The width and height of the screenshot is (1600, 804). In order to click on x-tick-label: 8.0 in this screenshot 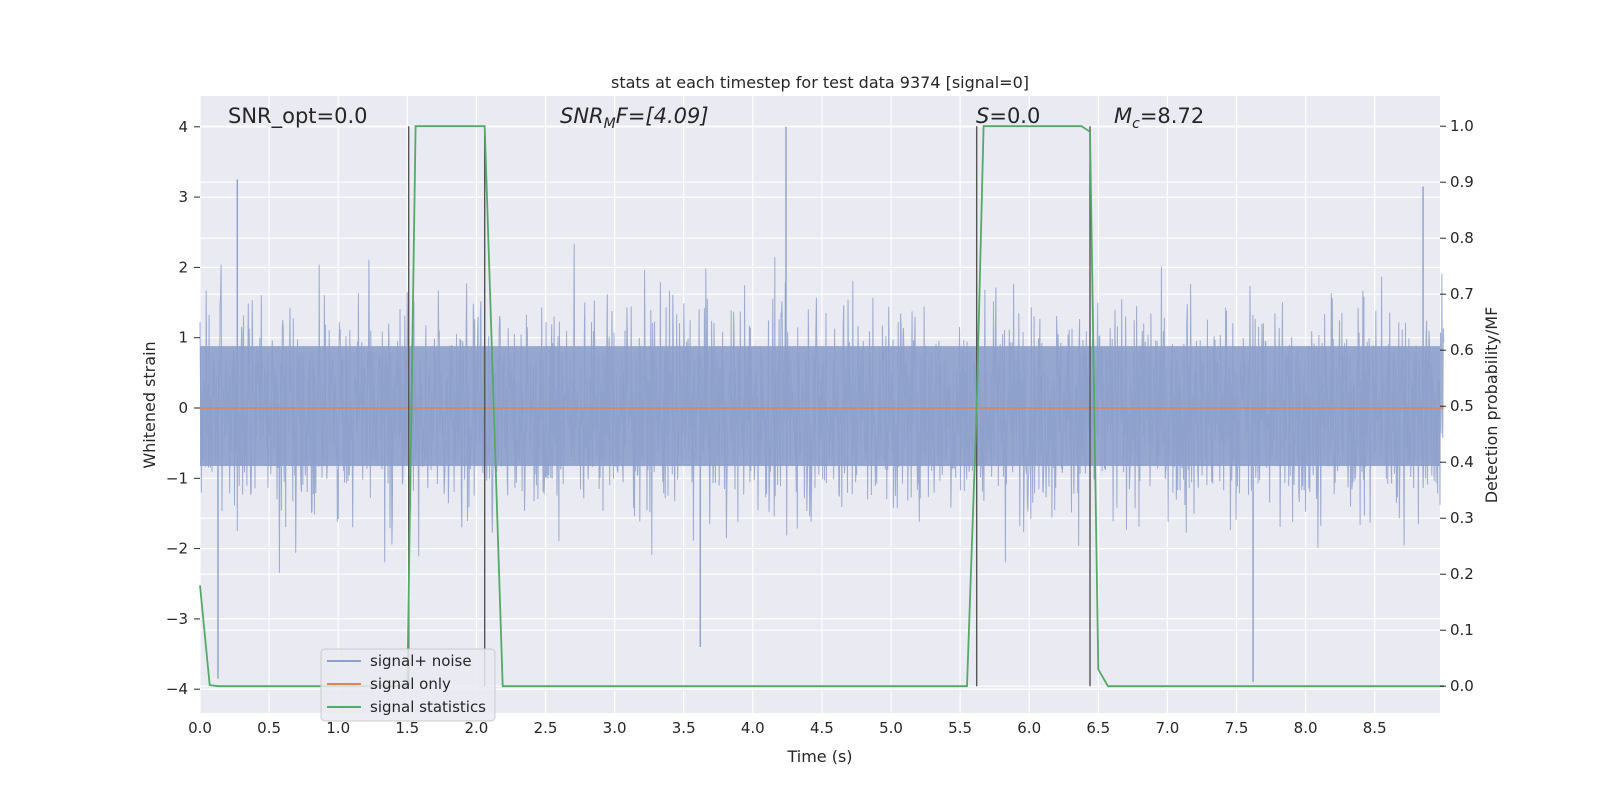, I will do `click(1306, 728)`.